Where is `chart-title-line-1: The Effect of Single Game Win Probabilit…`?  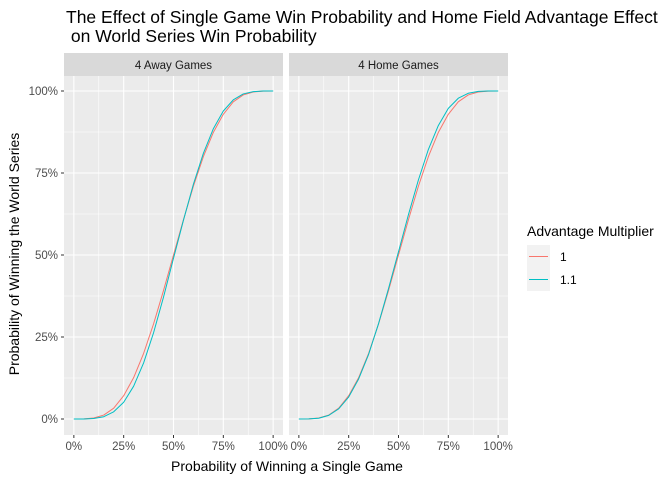 chart-title-line-1: The Effect of Single Game Win Probabilit… is located at coordinates (362, 17).